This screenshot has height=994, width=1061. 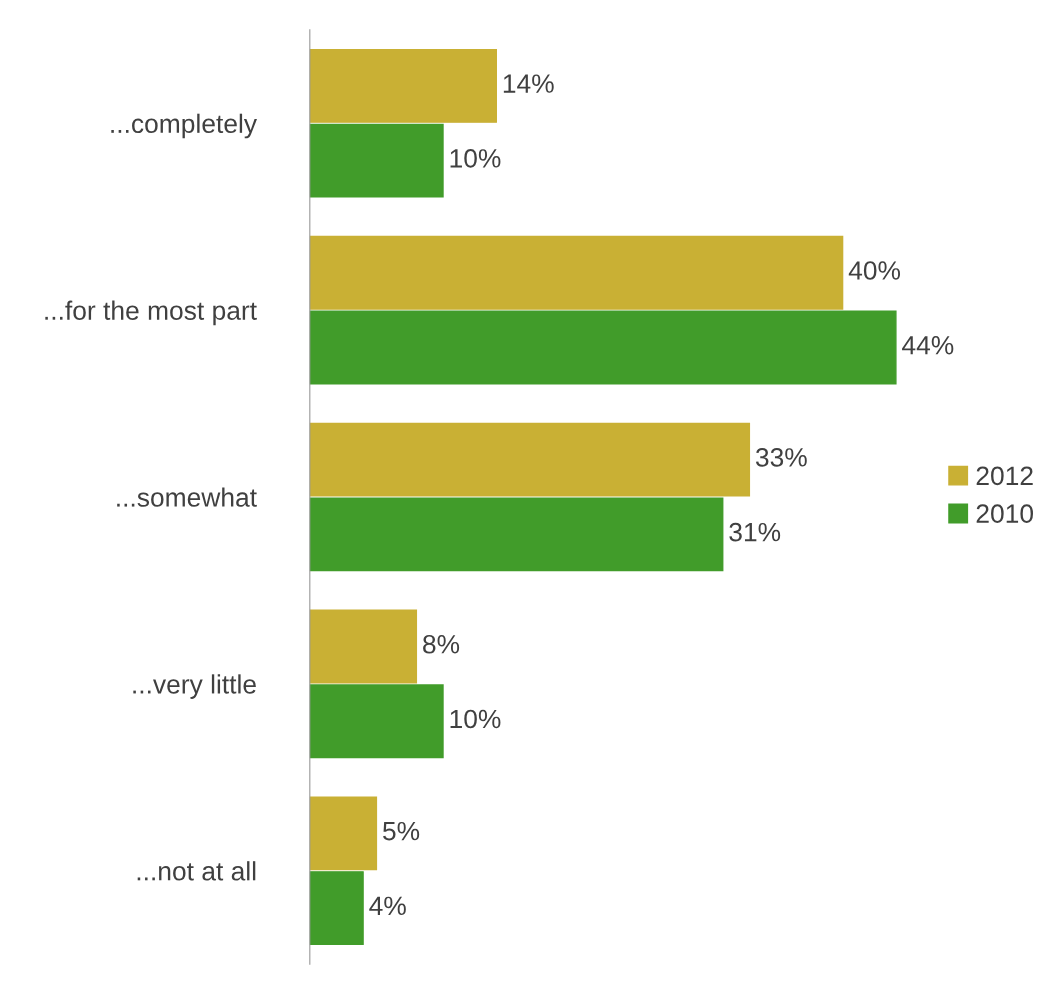 What do you see at coordinates (781, 457) in the screenshot?
I see `data-label: 33%` at bounding box center [781, 457].